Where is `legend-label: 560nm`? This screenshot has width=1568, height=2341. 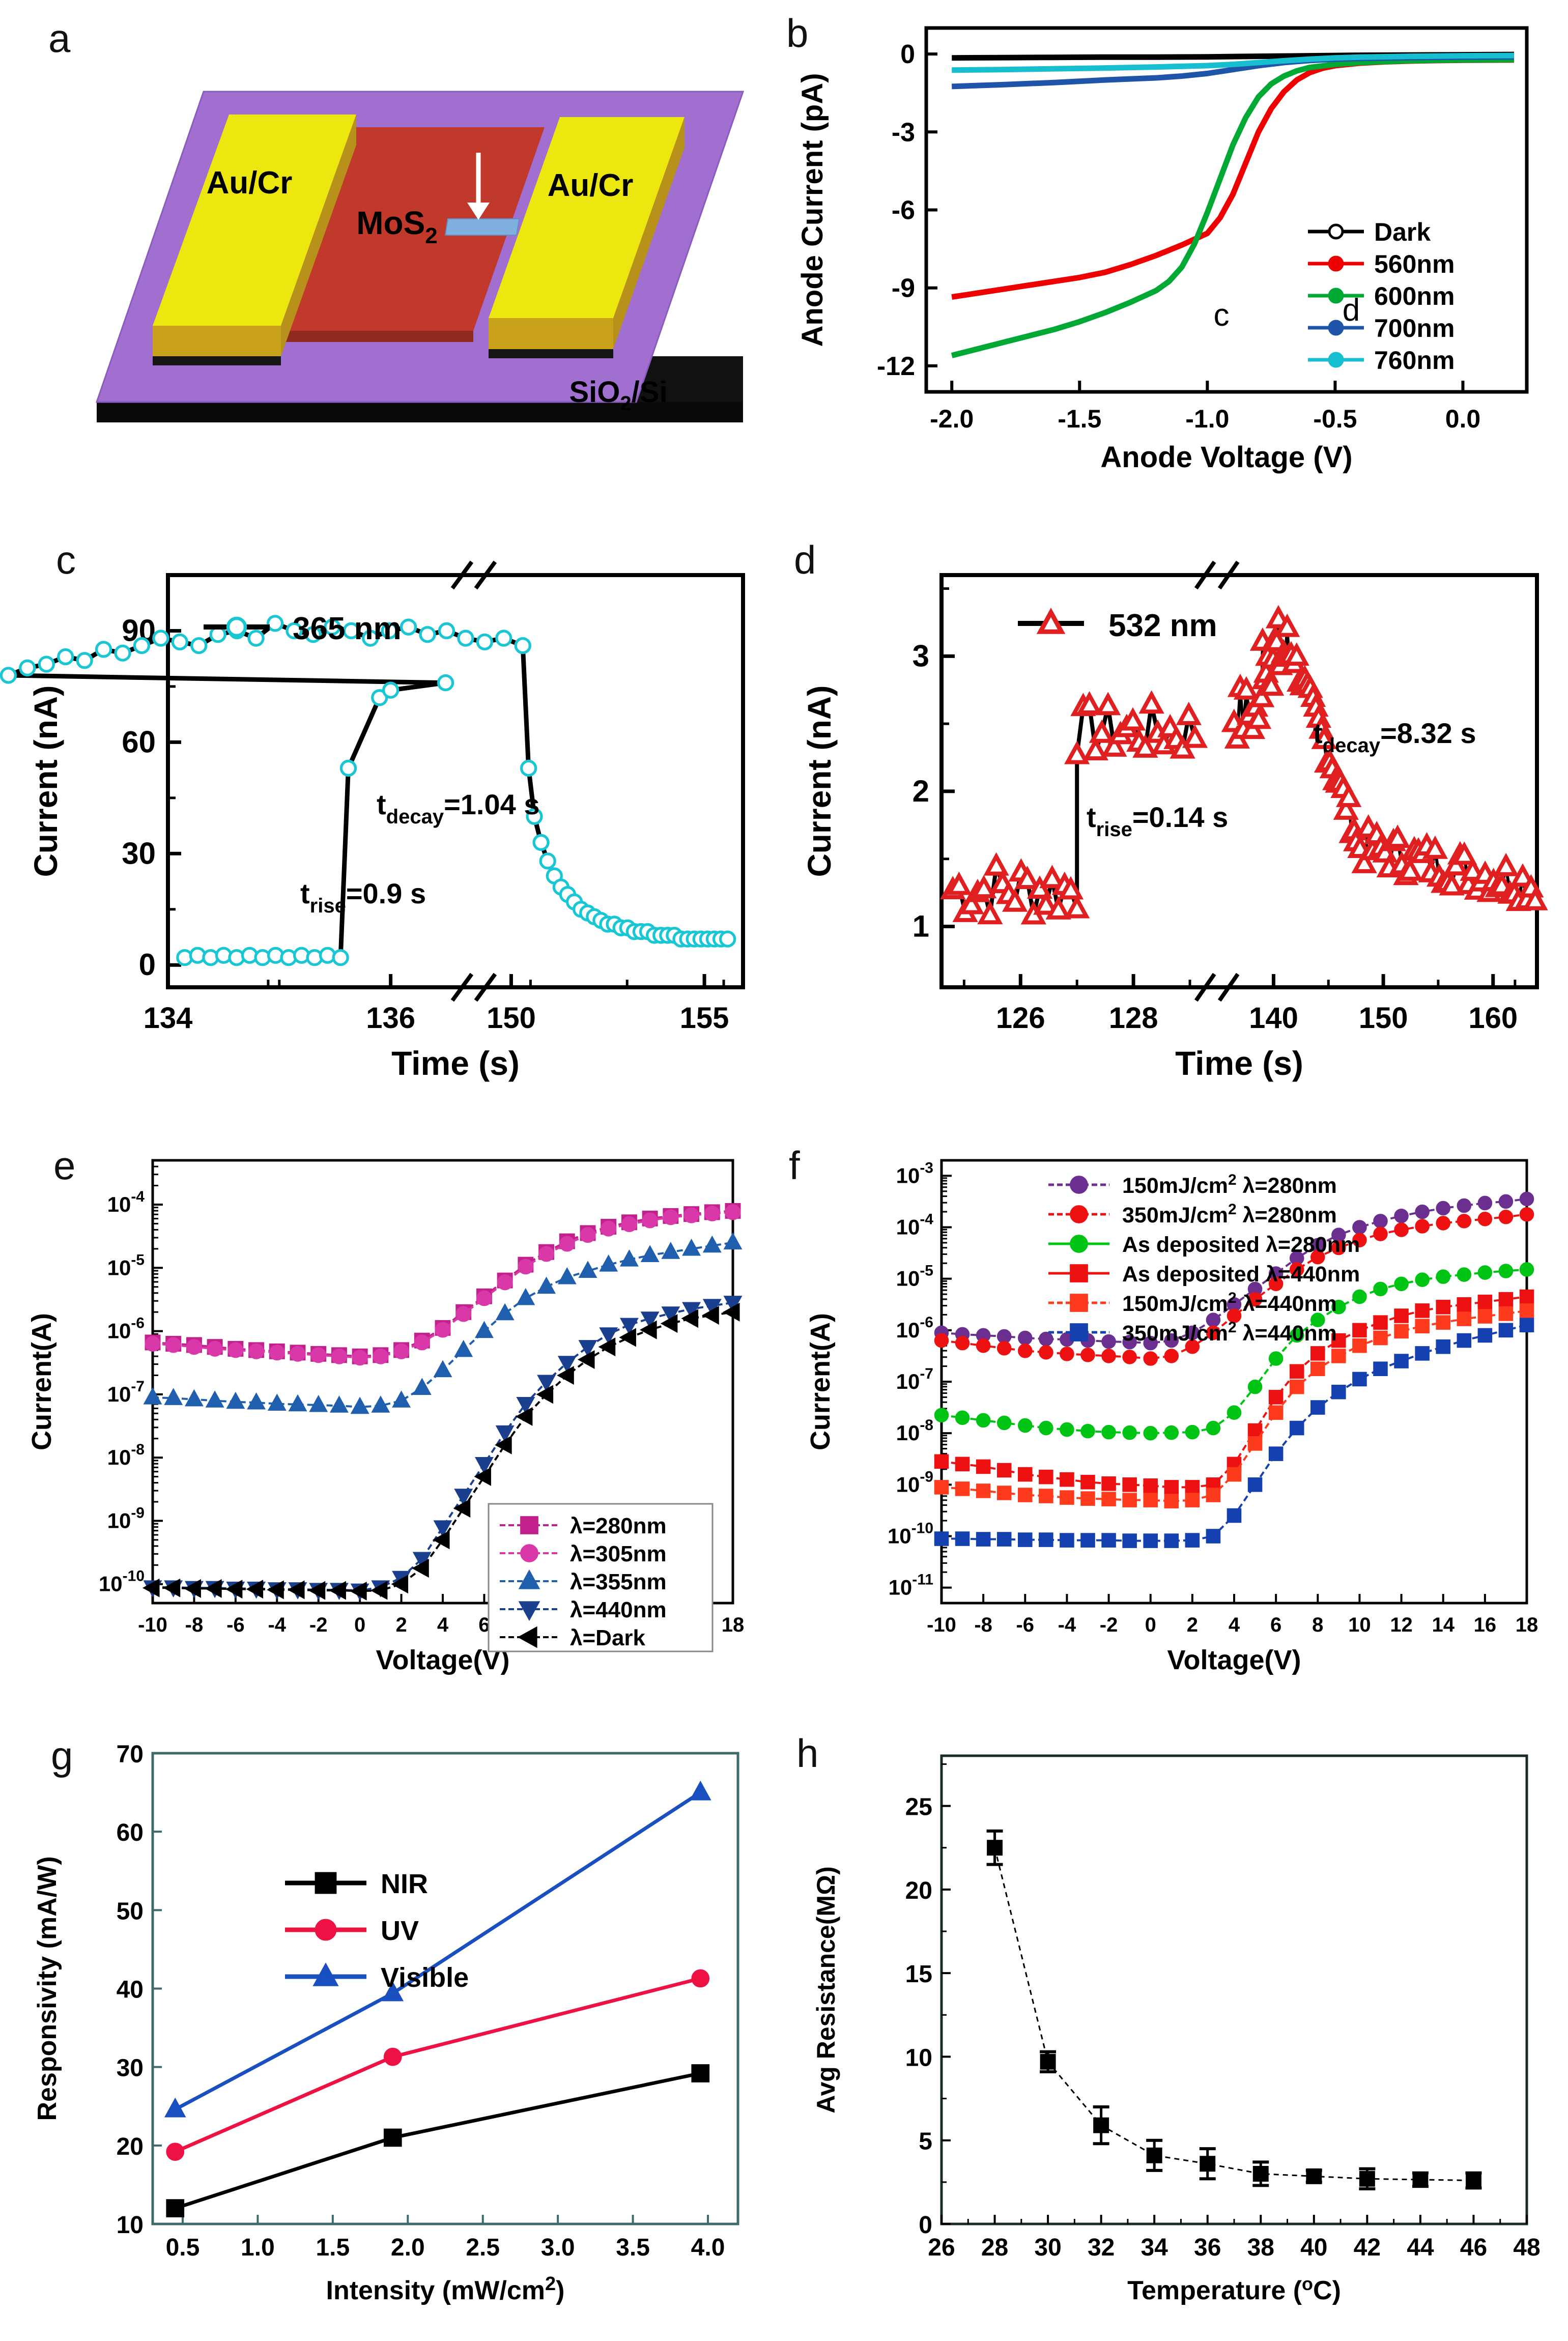
legend-label: 560nm is located at coordinates (1414, 264).